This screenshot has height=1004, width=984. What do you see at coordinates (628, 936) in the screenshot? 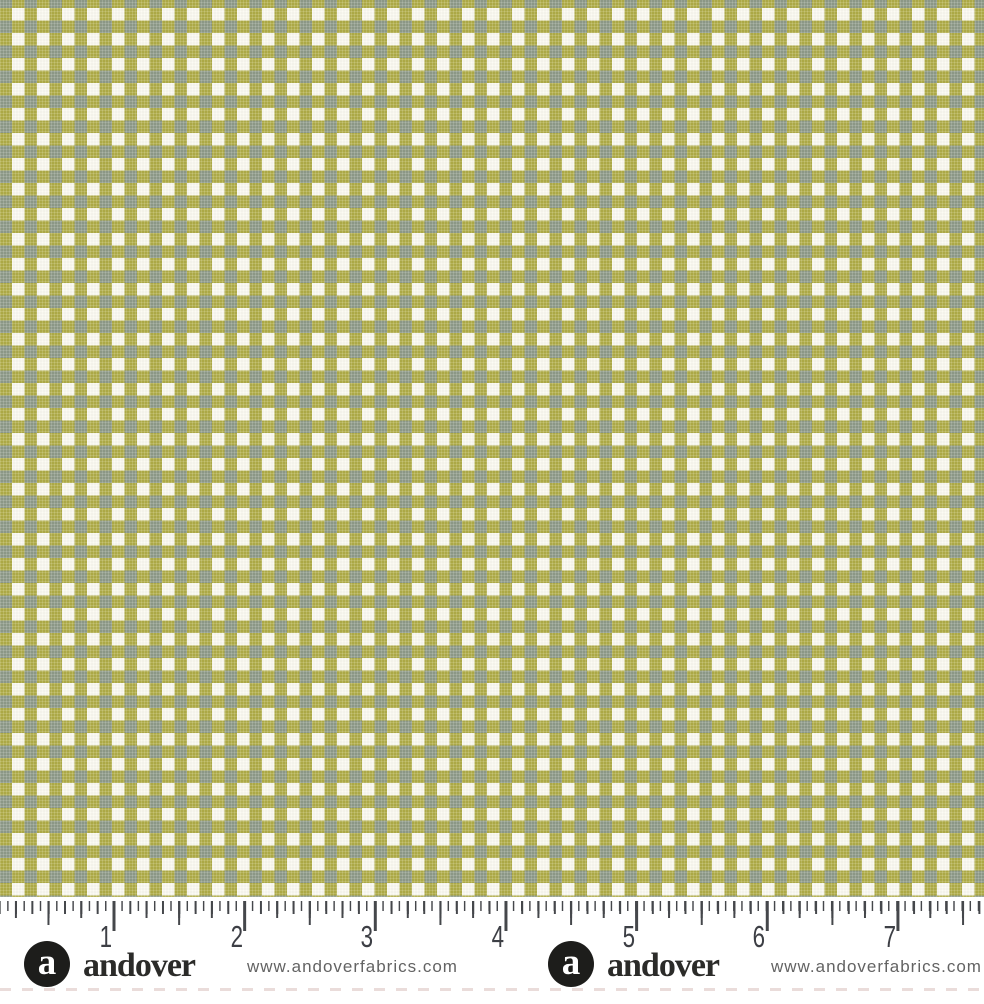
I see `ruler-inch-label: 5` at bounding box center [628, 936].